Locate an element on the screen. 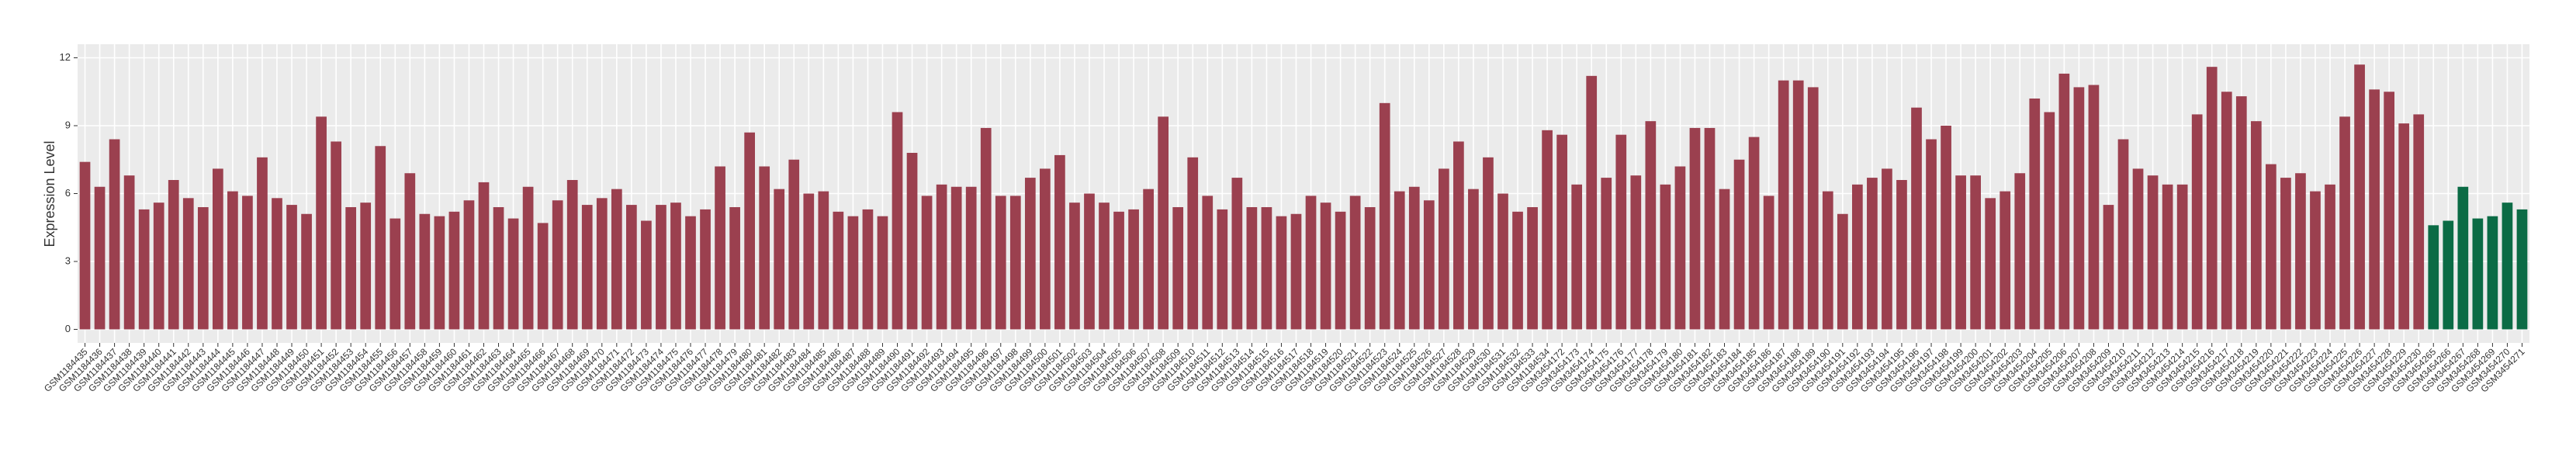 This screenshot has height=450, width=2576. y-tick-label: 0 is located at coordinates (68, 328).